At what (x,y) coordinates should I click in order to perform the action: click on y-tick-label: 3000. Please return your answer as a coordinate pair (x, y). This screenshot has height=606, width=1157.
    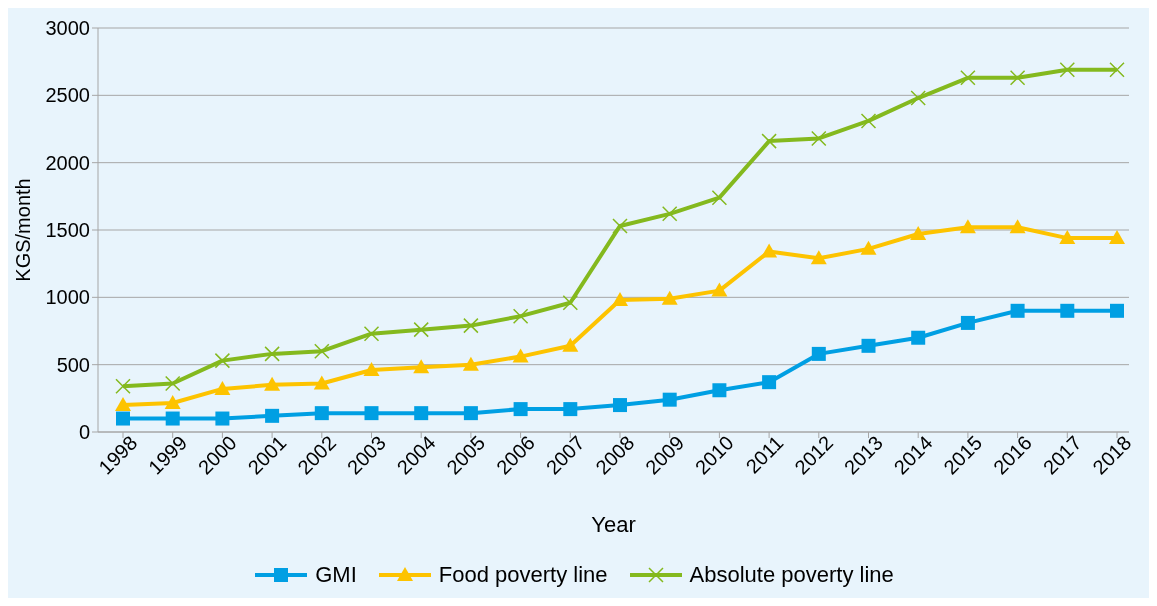
    Looking at the image, I should click on (67, 28).